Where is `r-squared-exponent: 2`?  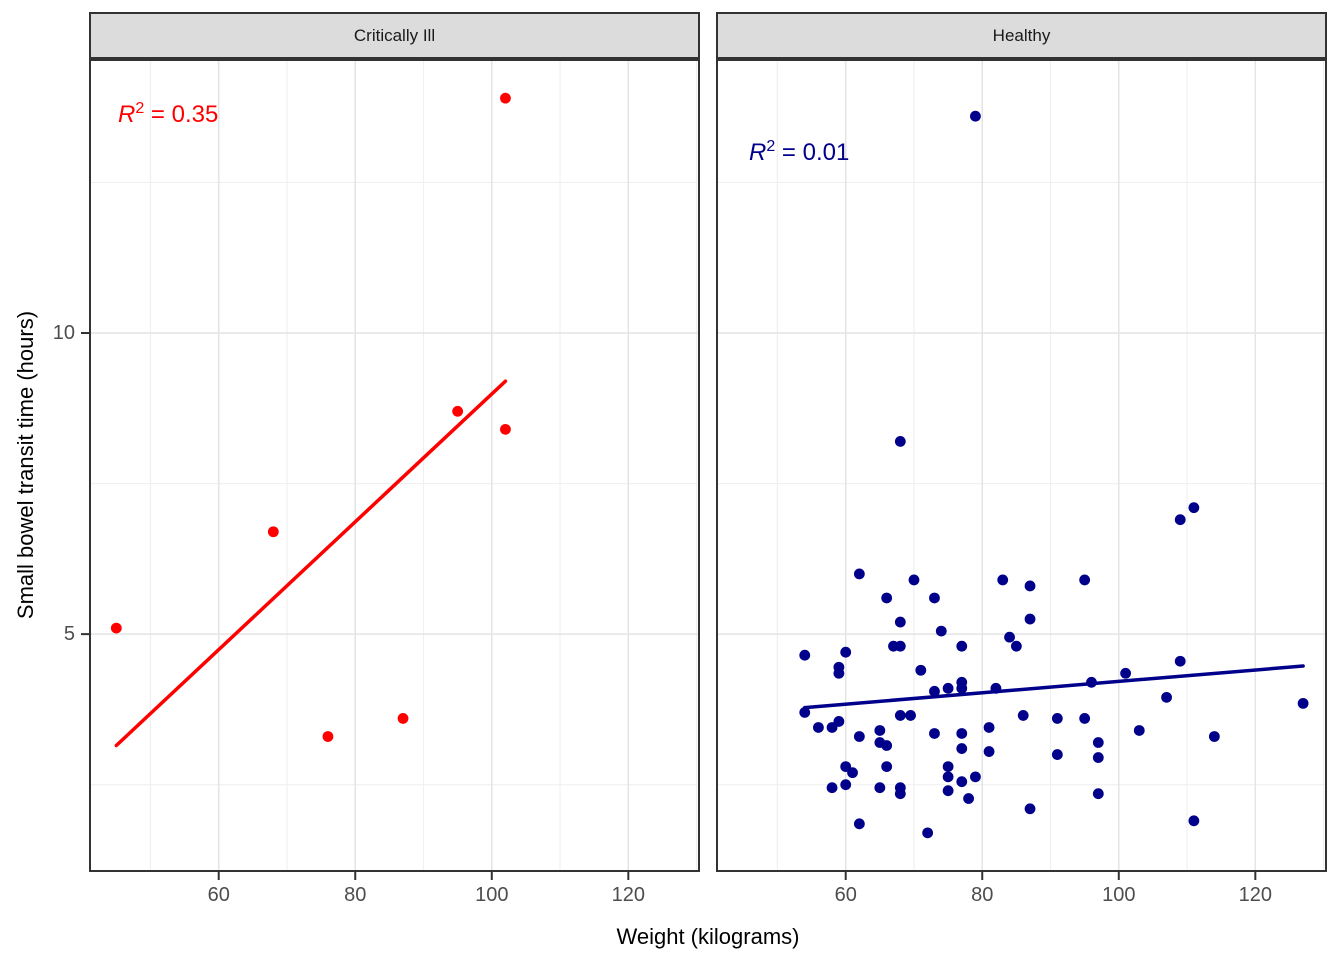
r-squared-exponent: 2 is located at coordinates (771, 146).